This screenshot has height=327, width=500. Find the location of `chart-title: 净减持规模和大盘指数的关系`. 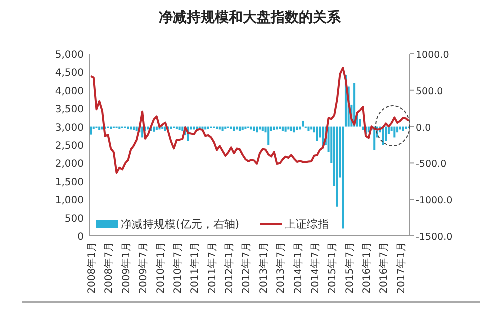

chart-title: 净减持规模和大盘指数的关系 is located at coordinates (250, 17).